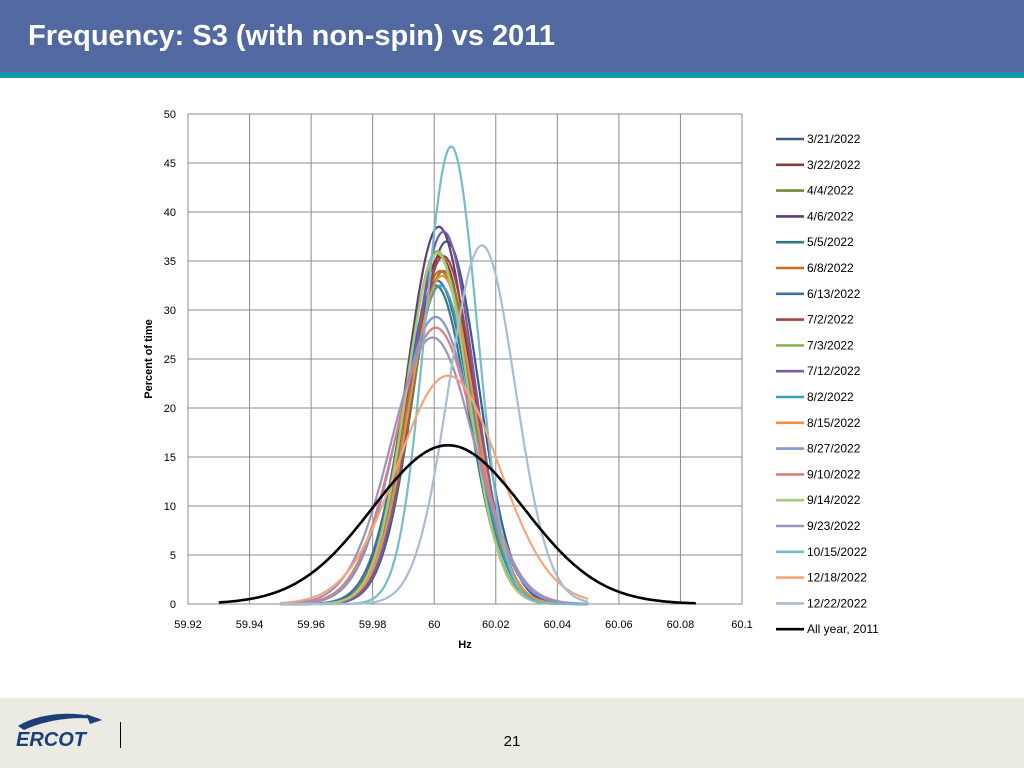 Image resolution: width=1024 pixels, height=768 pixels. Describe the element at coordinates (170, 164) in the screenshot. I see `y-tick-label-9: 45` at that location.